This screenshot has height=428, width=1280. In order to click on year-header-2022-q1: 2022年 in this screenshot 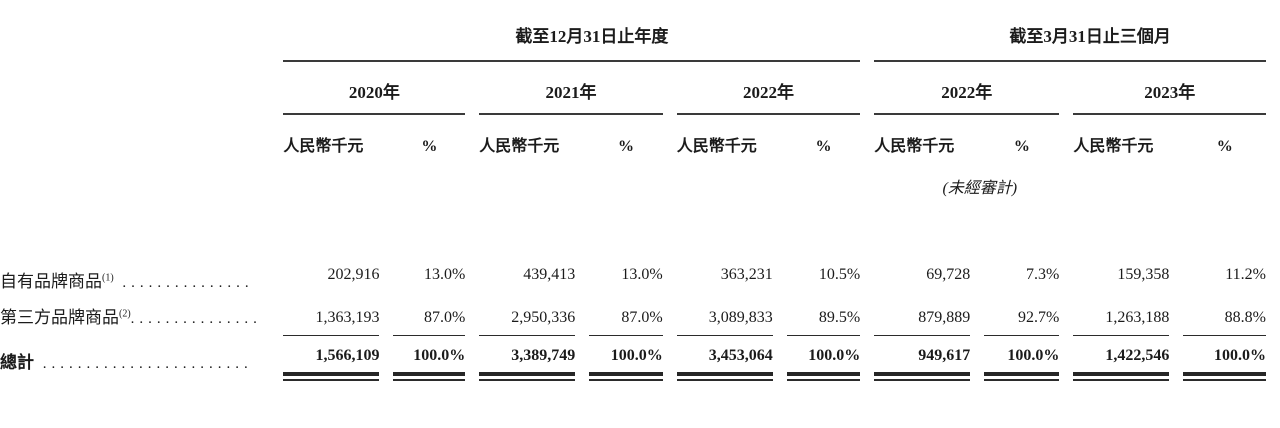, I will do `click(967, 88)`.